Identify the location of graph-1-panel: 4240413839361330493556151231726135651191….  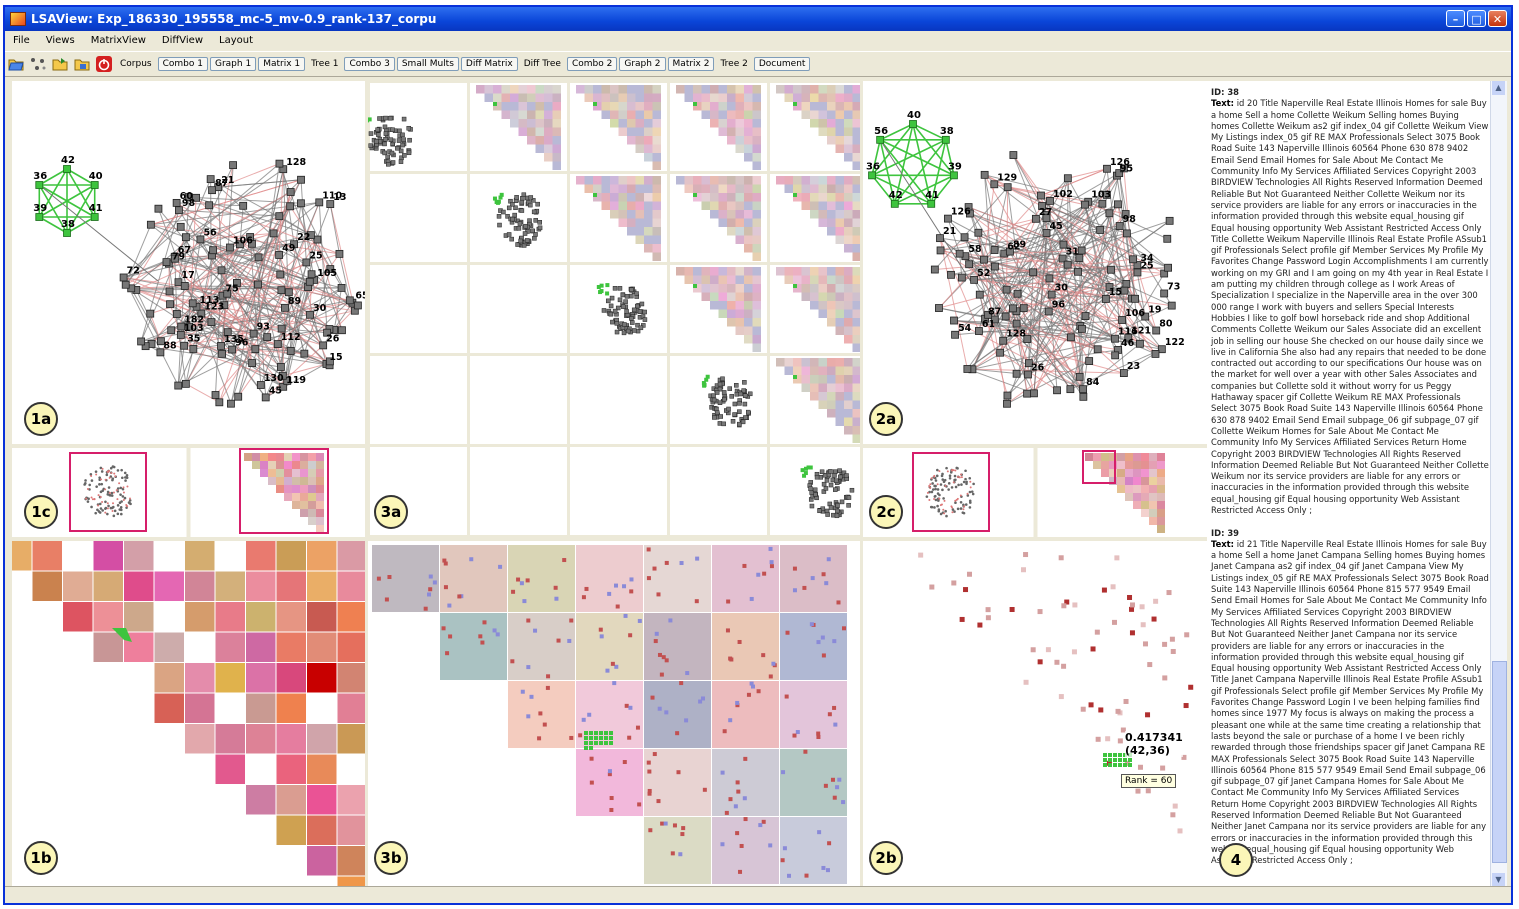
(188, 262).